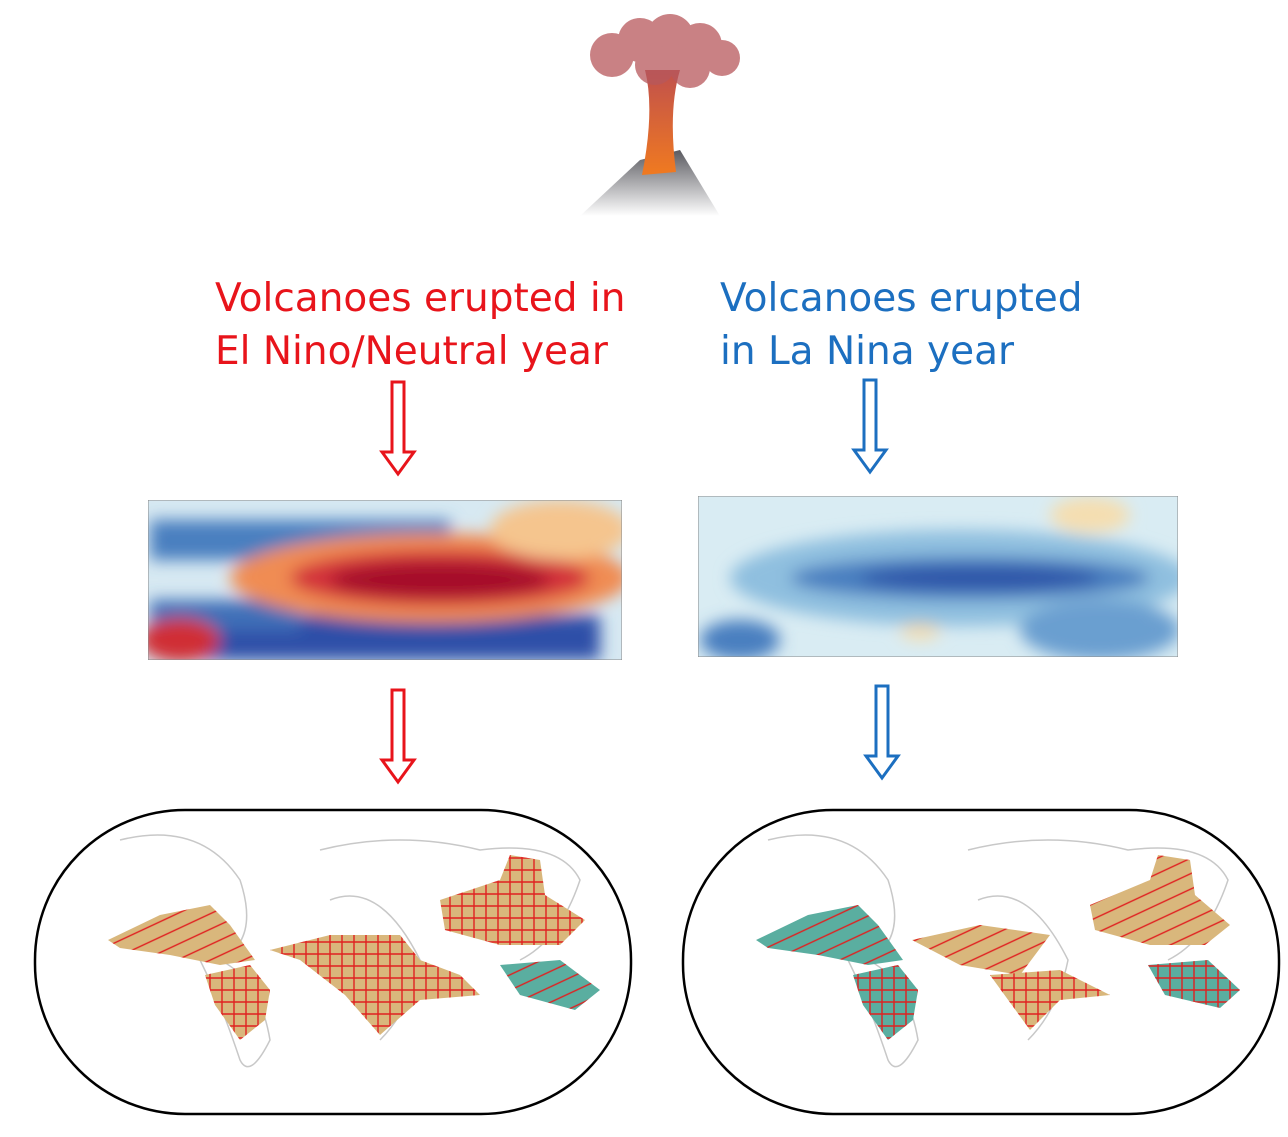 The height and width of the screenshot is (1137, 1288). What do you see at coordinates (385, 580) in the screenshot?
I see `sst-map-el-nino` at bounding box center [385, 580].